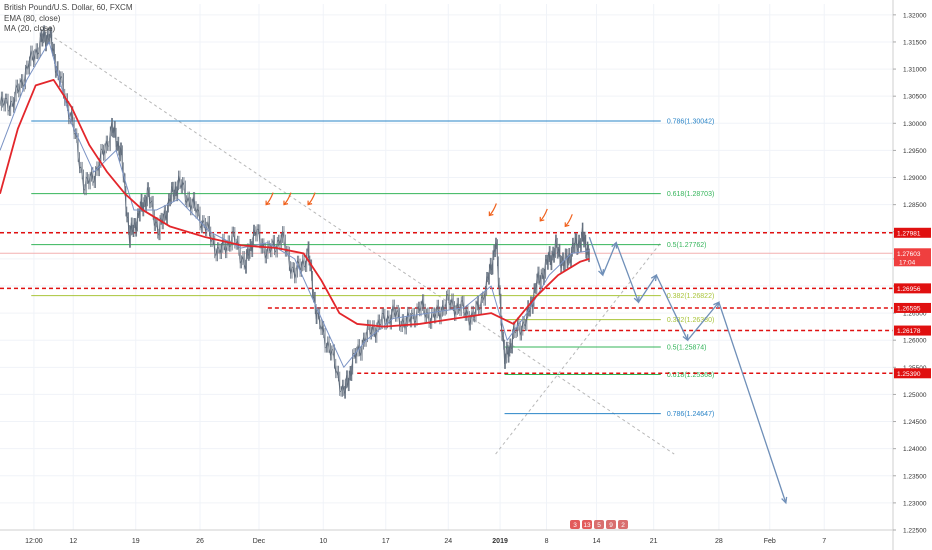 The image size is (932, 550). Describe the element at coordinates (770, 541) in the screenshot. I see `time-tick-label: Feb` at that location.